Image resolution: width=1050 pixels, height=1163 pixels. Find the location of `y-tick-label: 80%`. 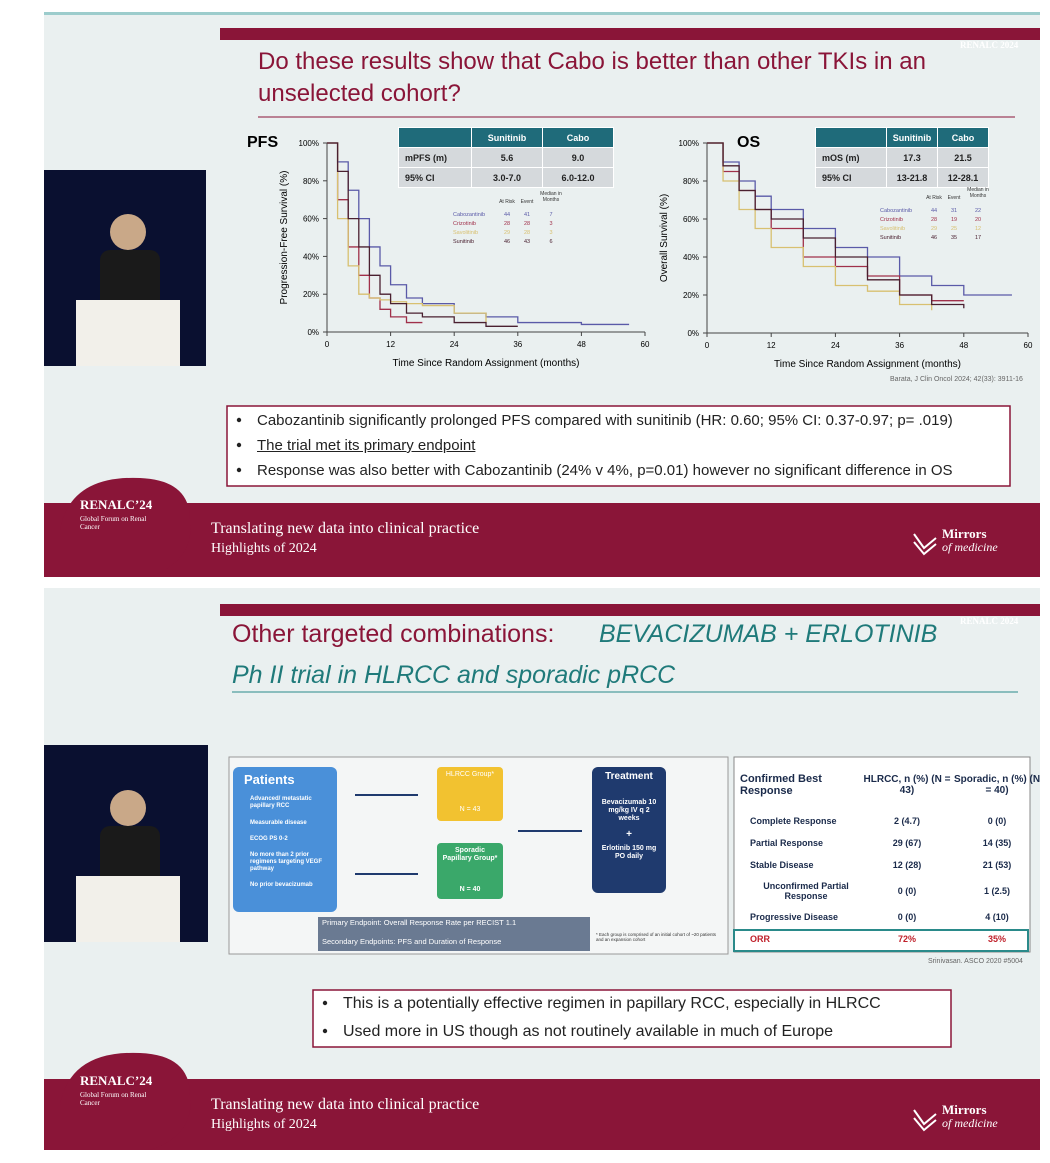

y-tick-label: 80% is located at coordinates (311, 181).